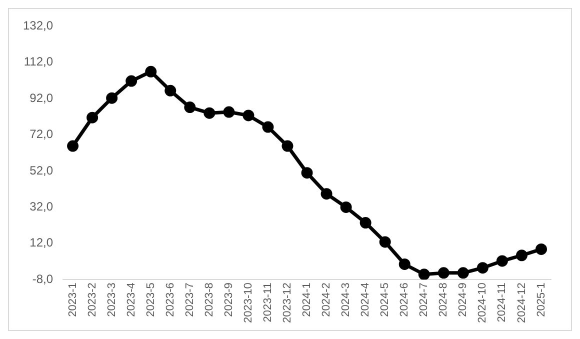  Describe the element at coordinates (42, 97) in the screenshot. I see `y-tick-label: 92,0` at that location.